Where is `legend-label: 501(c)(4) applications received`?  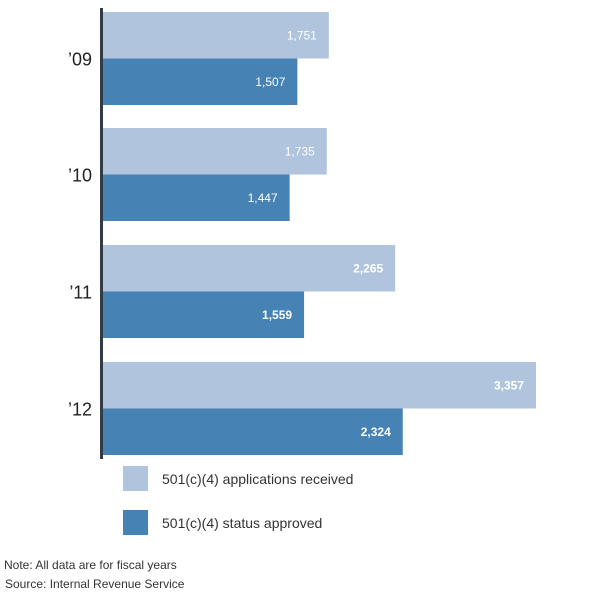
legend-label: 501(c)(4) applications received is located at coordinates (257, 479).